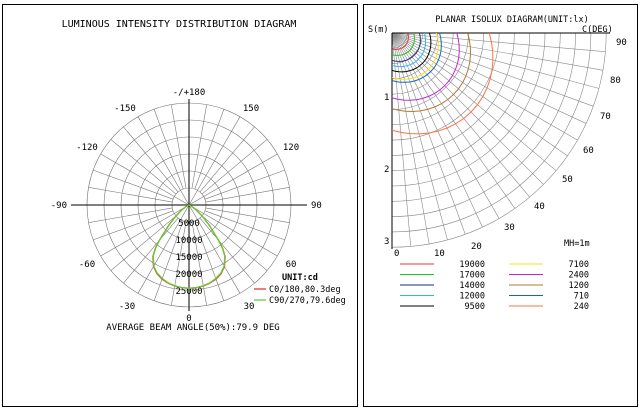 This screenshot has height=411, width=642. I want to click on isolux-y-tick: 3, so click(386, 242).